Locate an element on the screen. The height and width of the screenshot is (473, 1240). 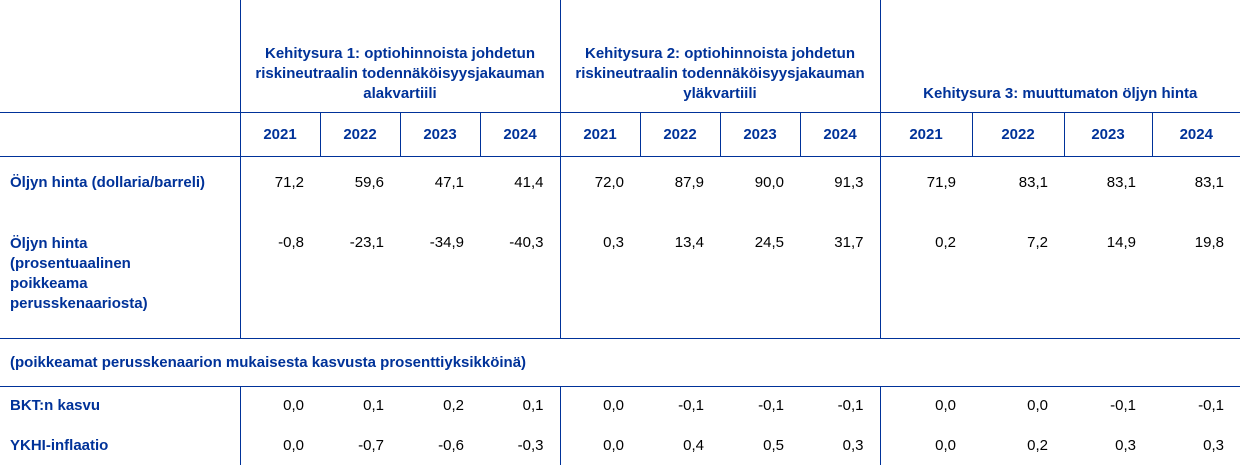
table-cell: -0,6 is located at coordinates (451, 445).